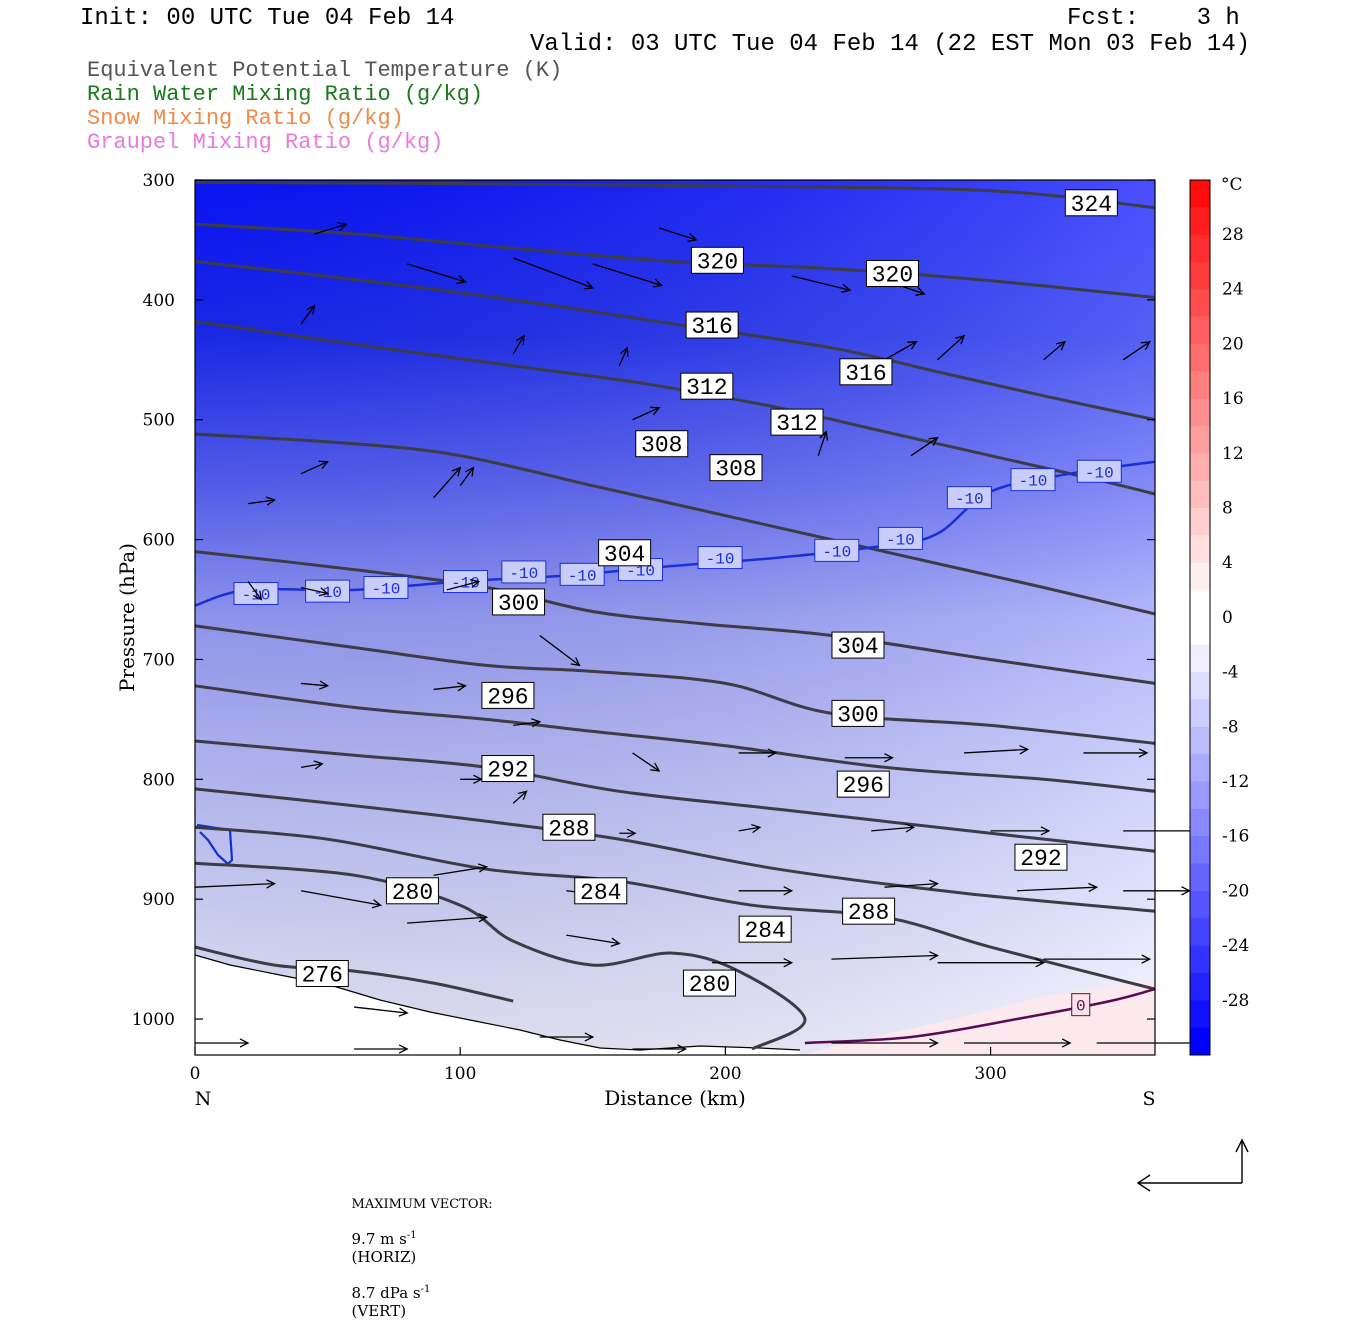 The width and height of the screenshot is (1350, 1320). I want to click on thetae-label-280: 280, so click(412, 891).